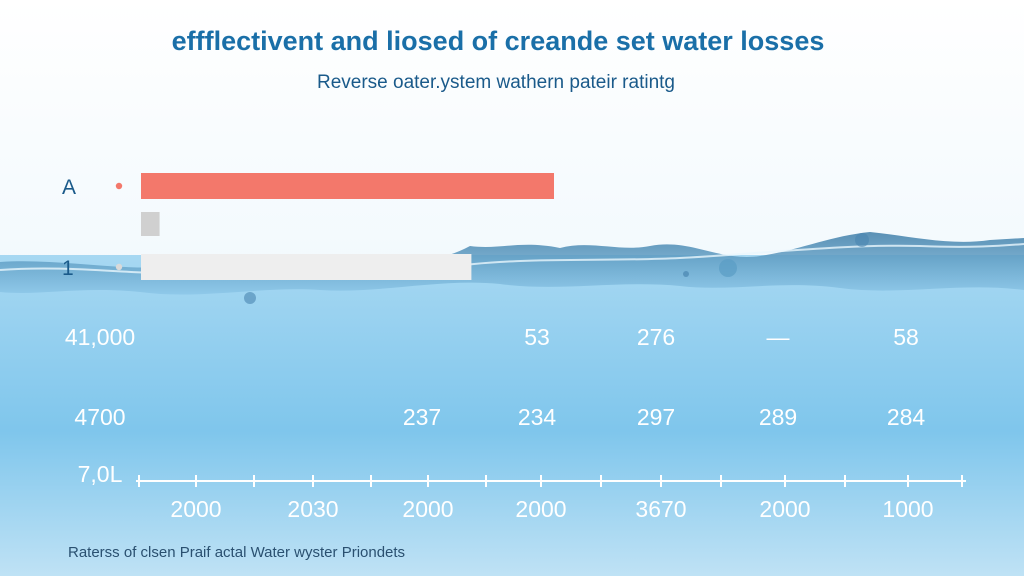  Describe the element at coordinates (522, 491) in the screenshot. I see `x-axis: 7,0L 2000 2030 2000 2000 3670 2000 1000` at that location.